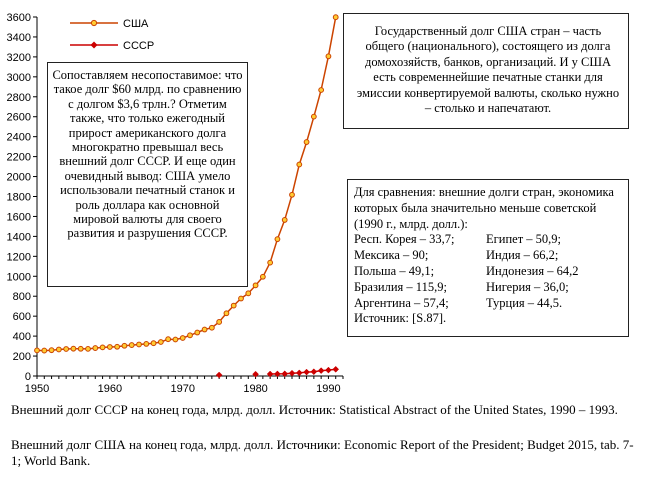  What do you see at coordinates (19, 198) in the screenshot?
I see `y-tick-label: 1800` at bounding box center [19, 198].